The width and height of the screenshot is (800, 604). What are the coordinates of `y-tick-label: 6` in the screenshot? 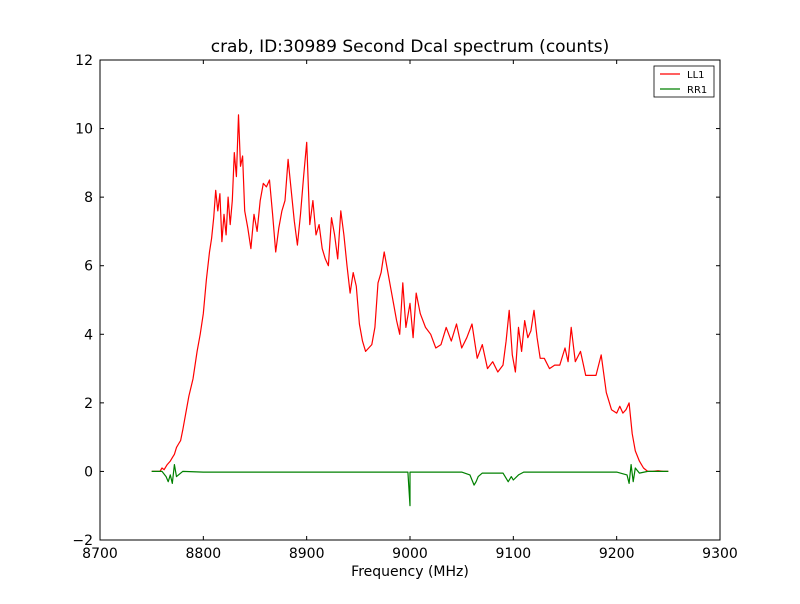 It's located at (88, 267).